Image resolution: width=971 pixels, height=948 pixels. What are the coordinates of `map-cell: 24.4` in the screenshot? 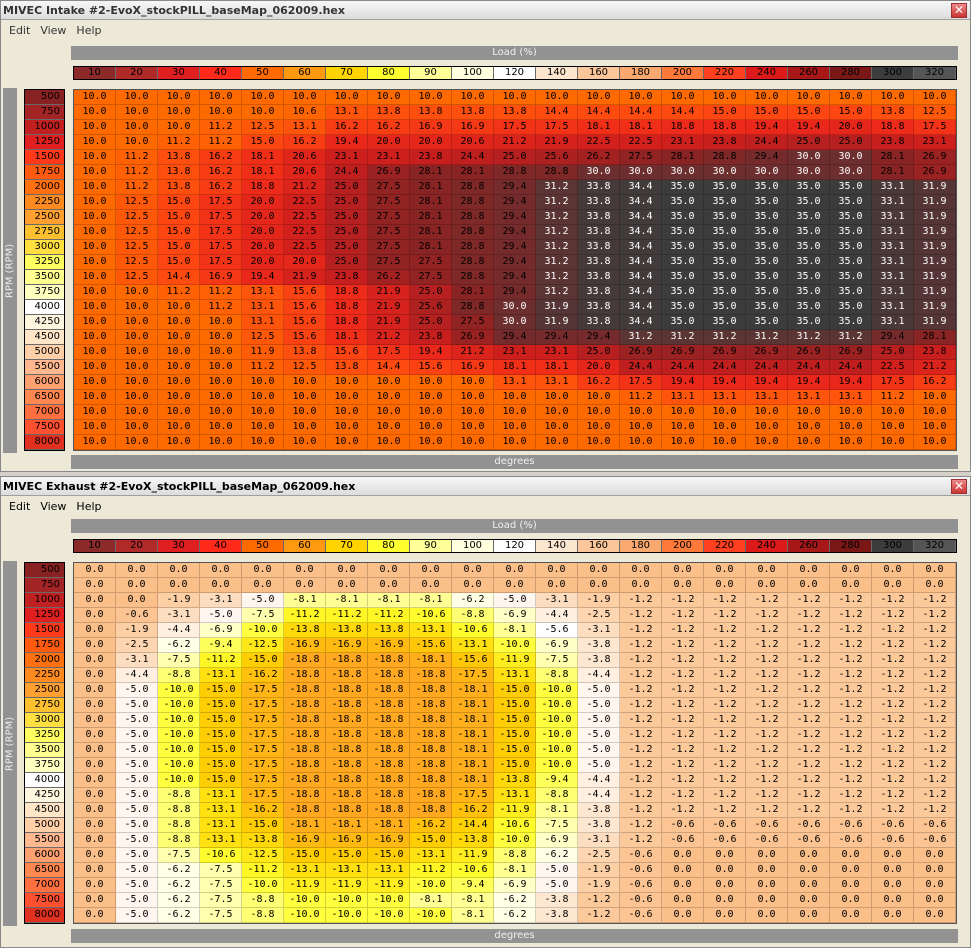 It's located at (767, 367).